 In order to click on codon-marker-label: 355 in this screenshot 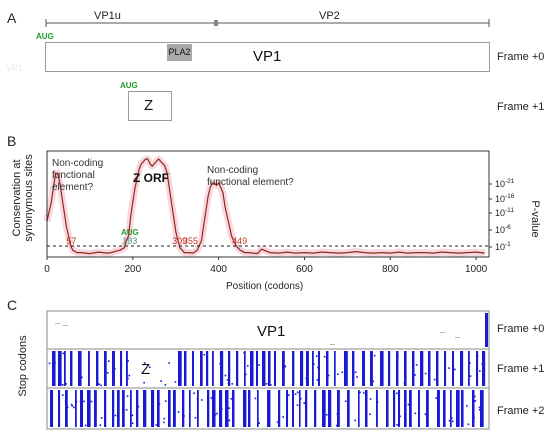, I will do `click(190, 241)`.